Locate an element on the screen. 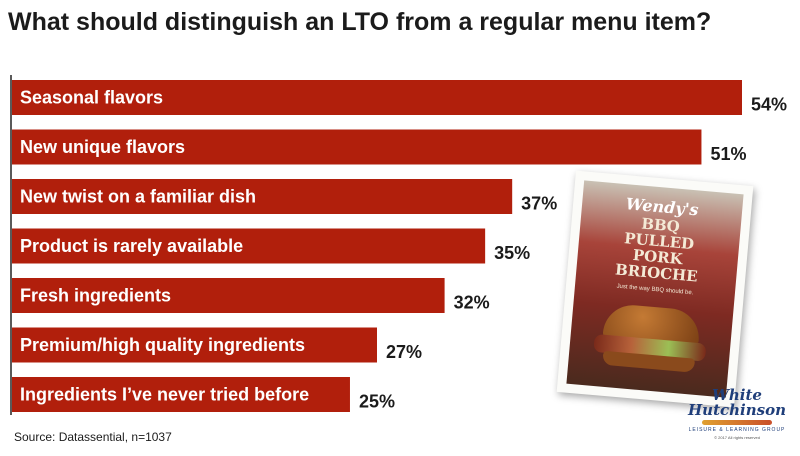  ad-headline: BBQ PULLED PORK BRIOCHE is located at coordinates (658, 249).